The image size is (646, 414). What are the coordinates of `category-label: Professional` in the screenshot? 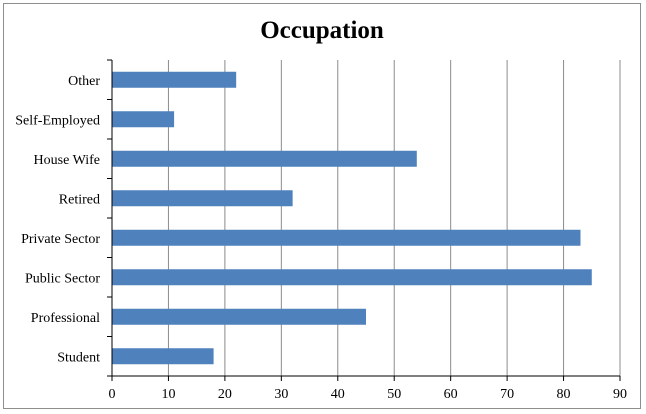 It's located at (65, 318).